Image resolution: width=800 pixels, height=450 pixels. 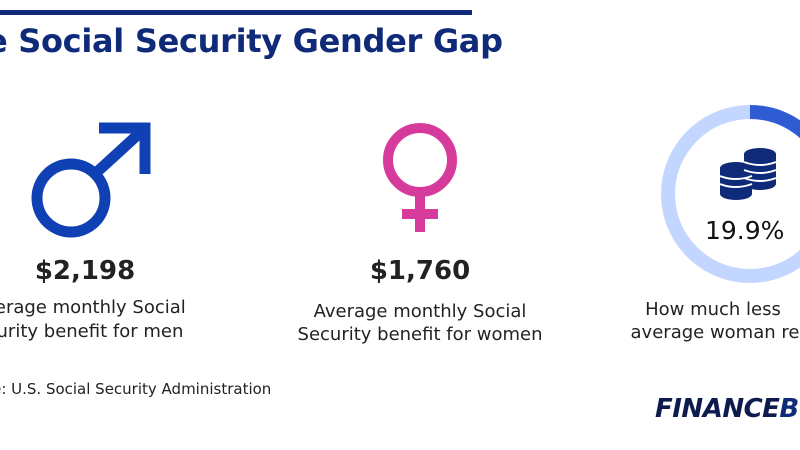 What do you see at coordinates (420, 311) in the screenshot?
I see `women-caption-line1: Average monthly Social` at bounding box center [420, 311].